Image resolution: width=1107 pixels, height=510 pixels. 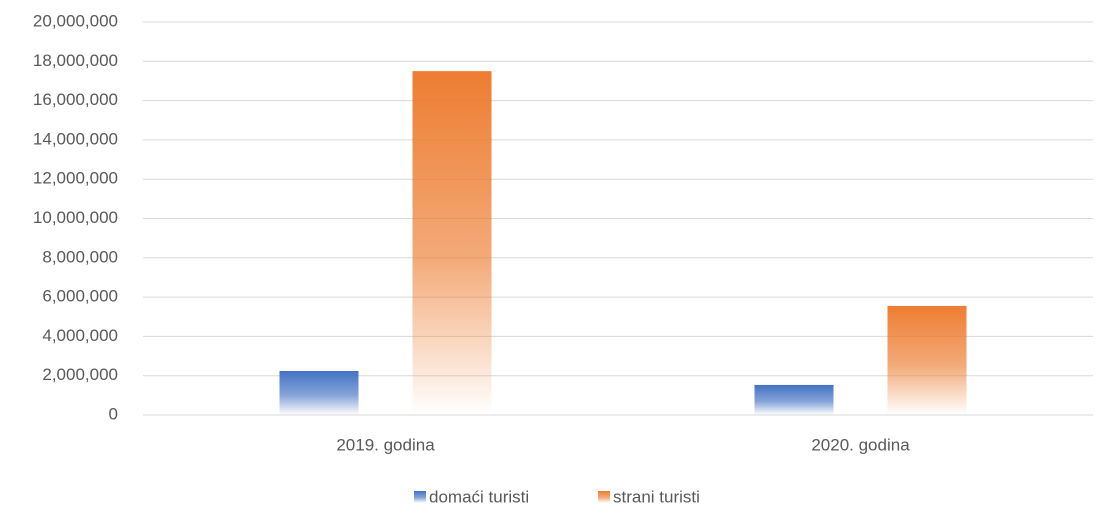 What do you see at coordinates (113, 413) in the screenshot?
I see `y-tick-label: 0` at bounding box center [113, 413].